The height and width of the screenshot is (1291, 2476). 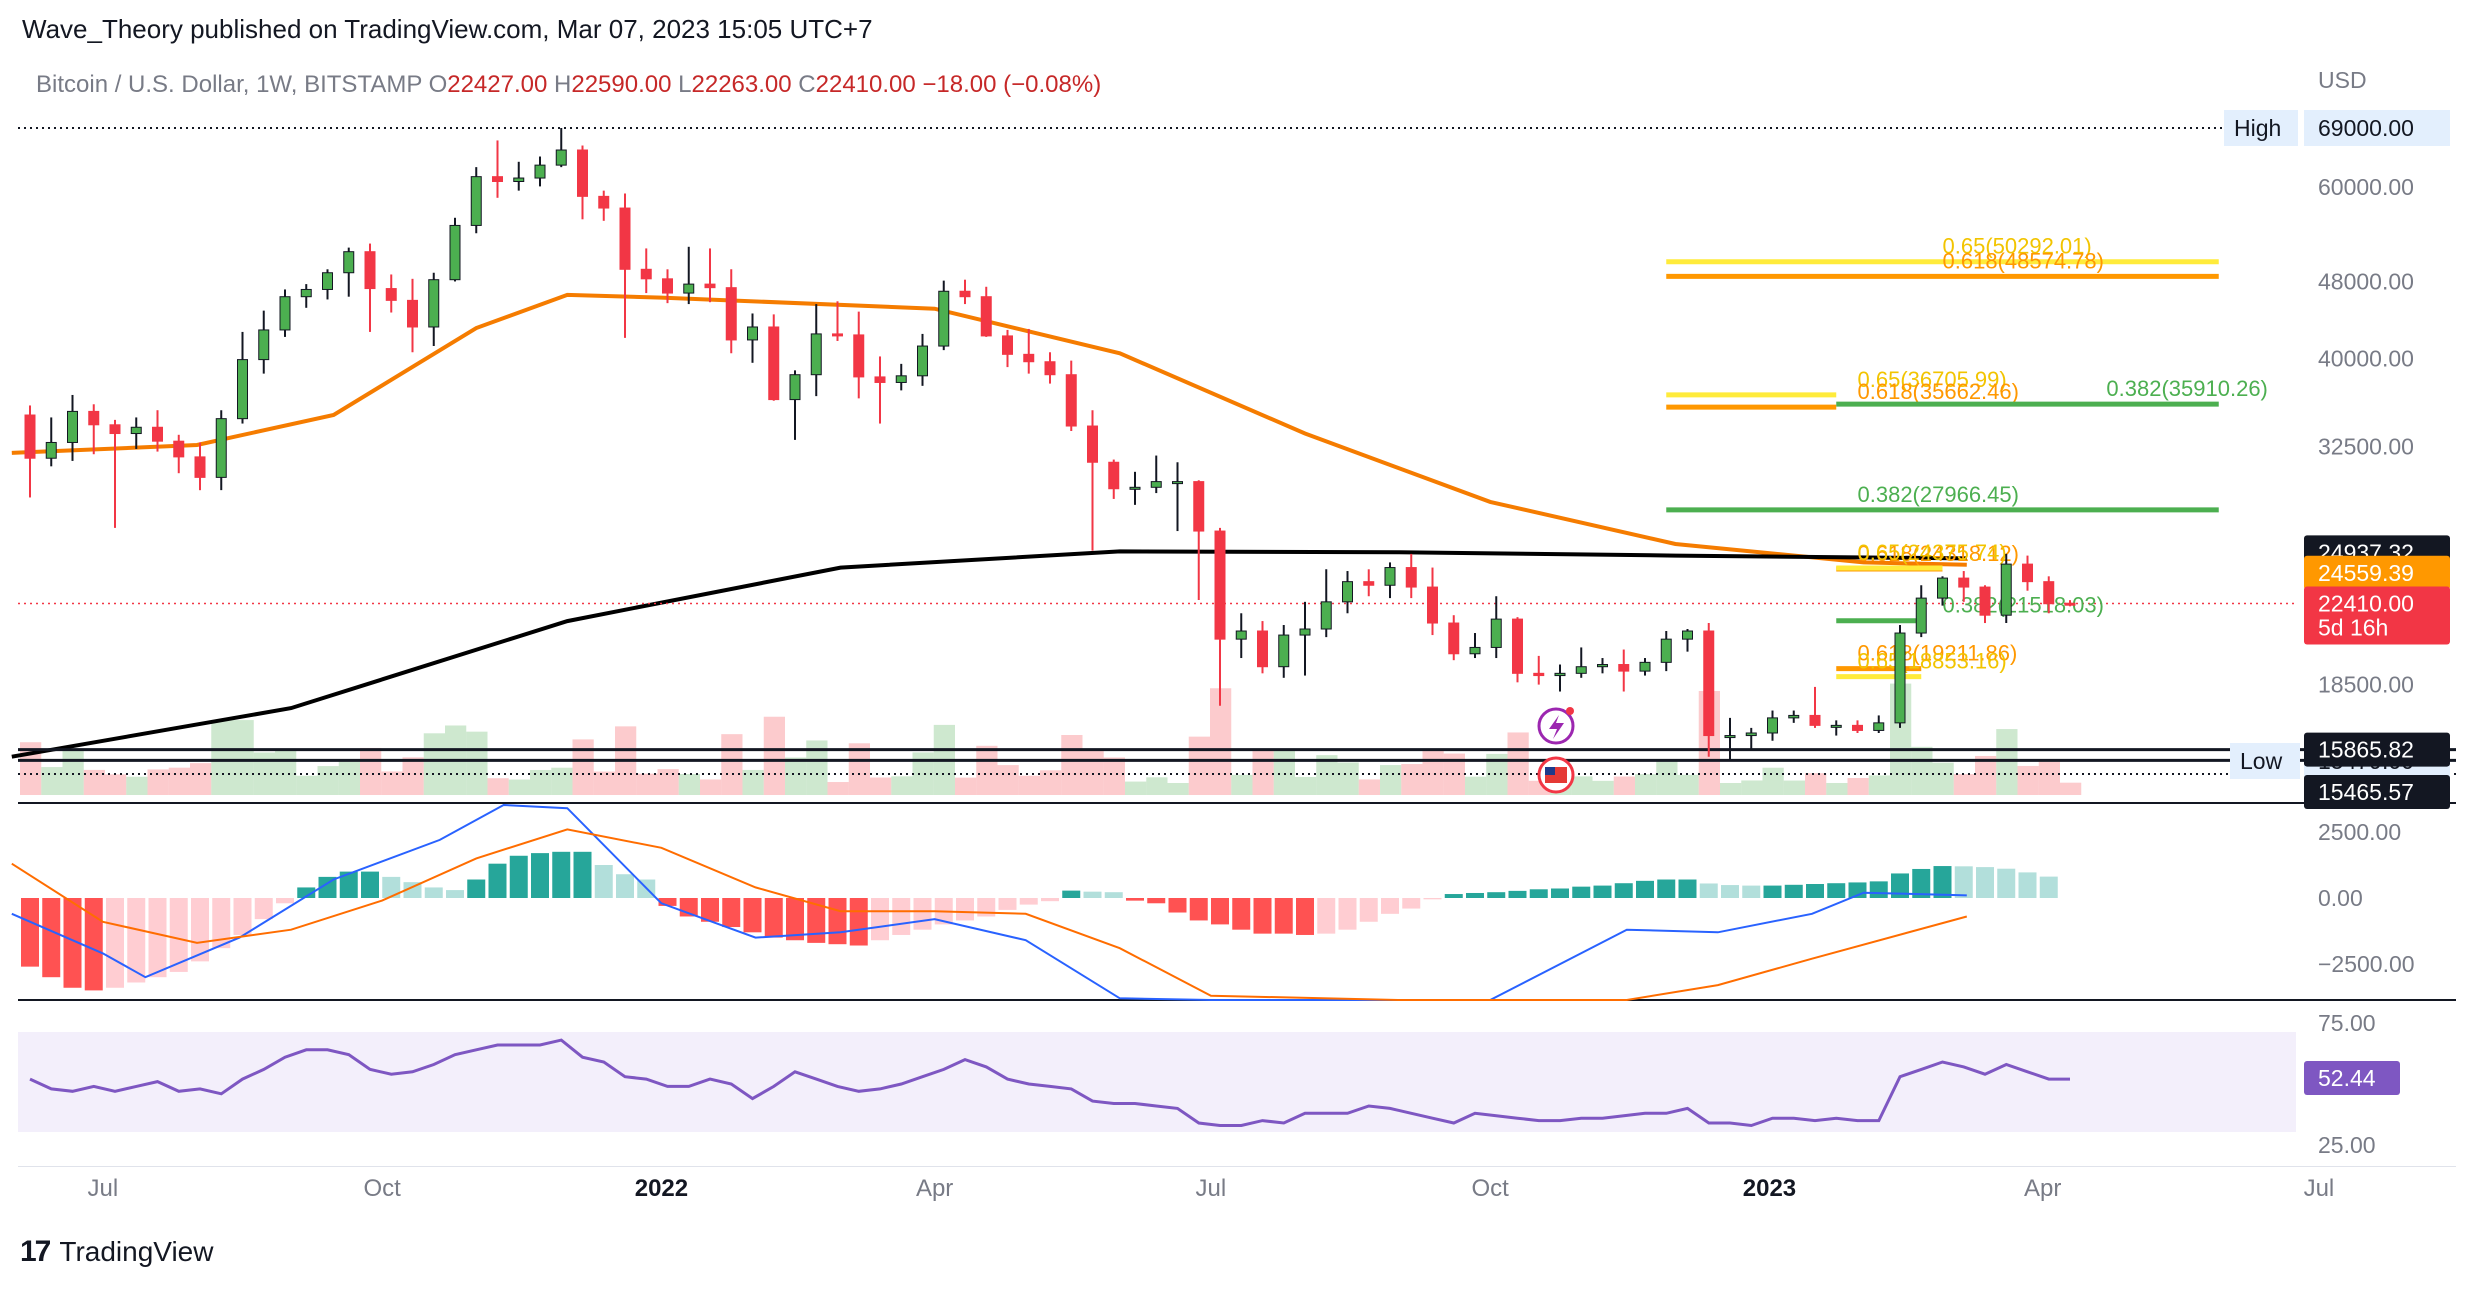 What do you see at coordinates (1938, 553) in the screenshot?
I see `fib-level-label: 0.618(24318.12)` at bounding box center [1938, 553].